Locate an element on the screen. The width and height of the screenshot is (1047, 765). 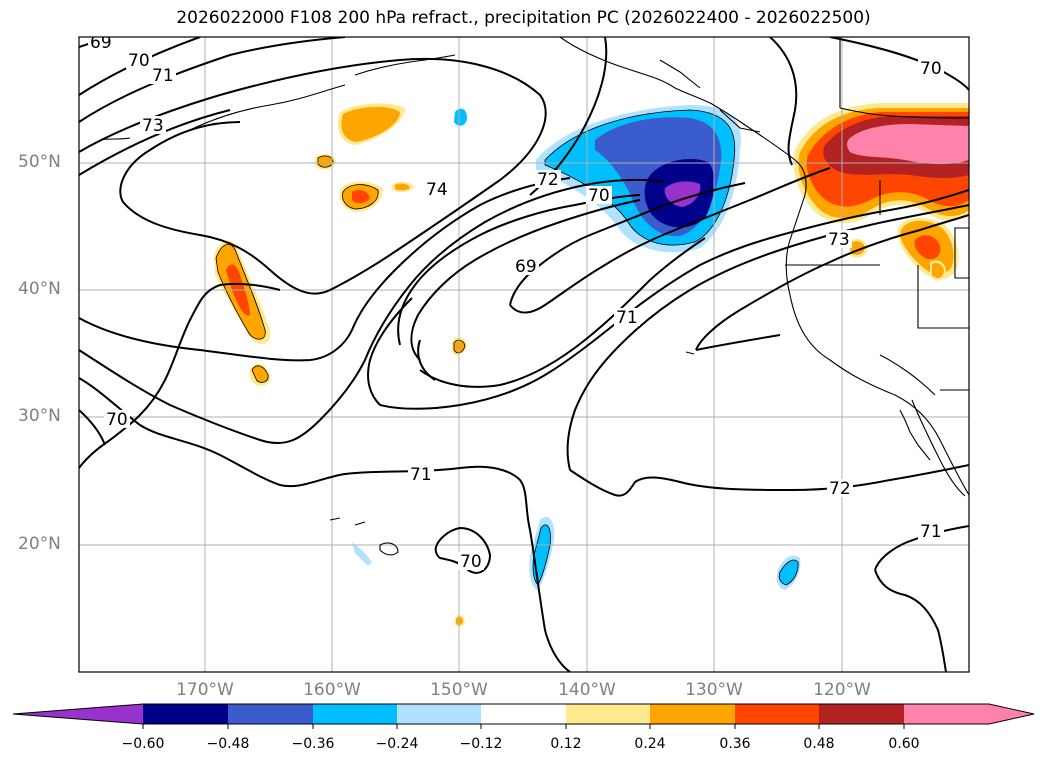
lon-label-120w: 120°W is located at coordinates (842, 690).